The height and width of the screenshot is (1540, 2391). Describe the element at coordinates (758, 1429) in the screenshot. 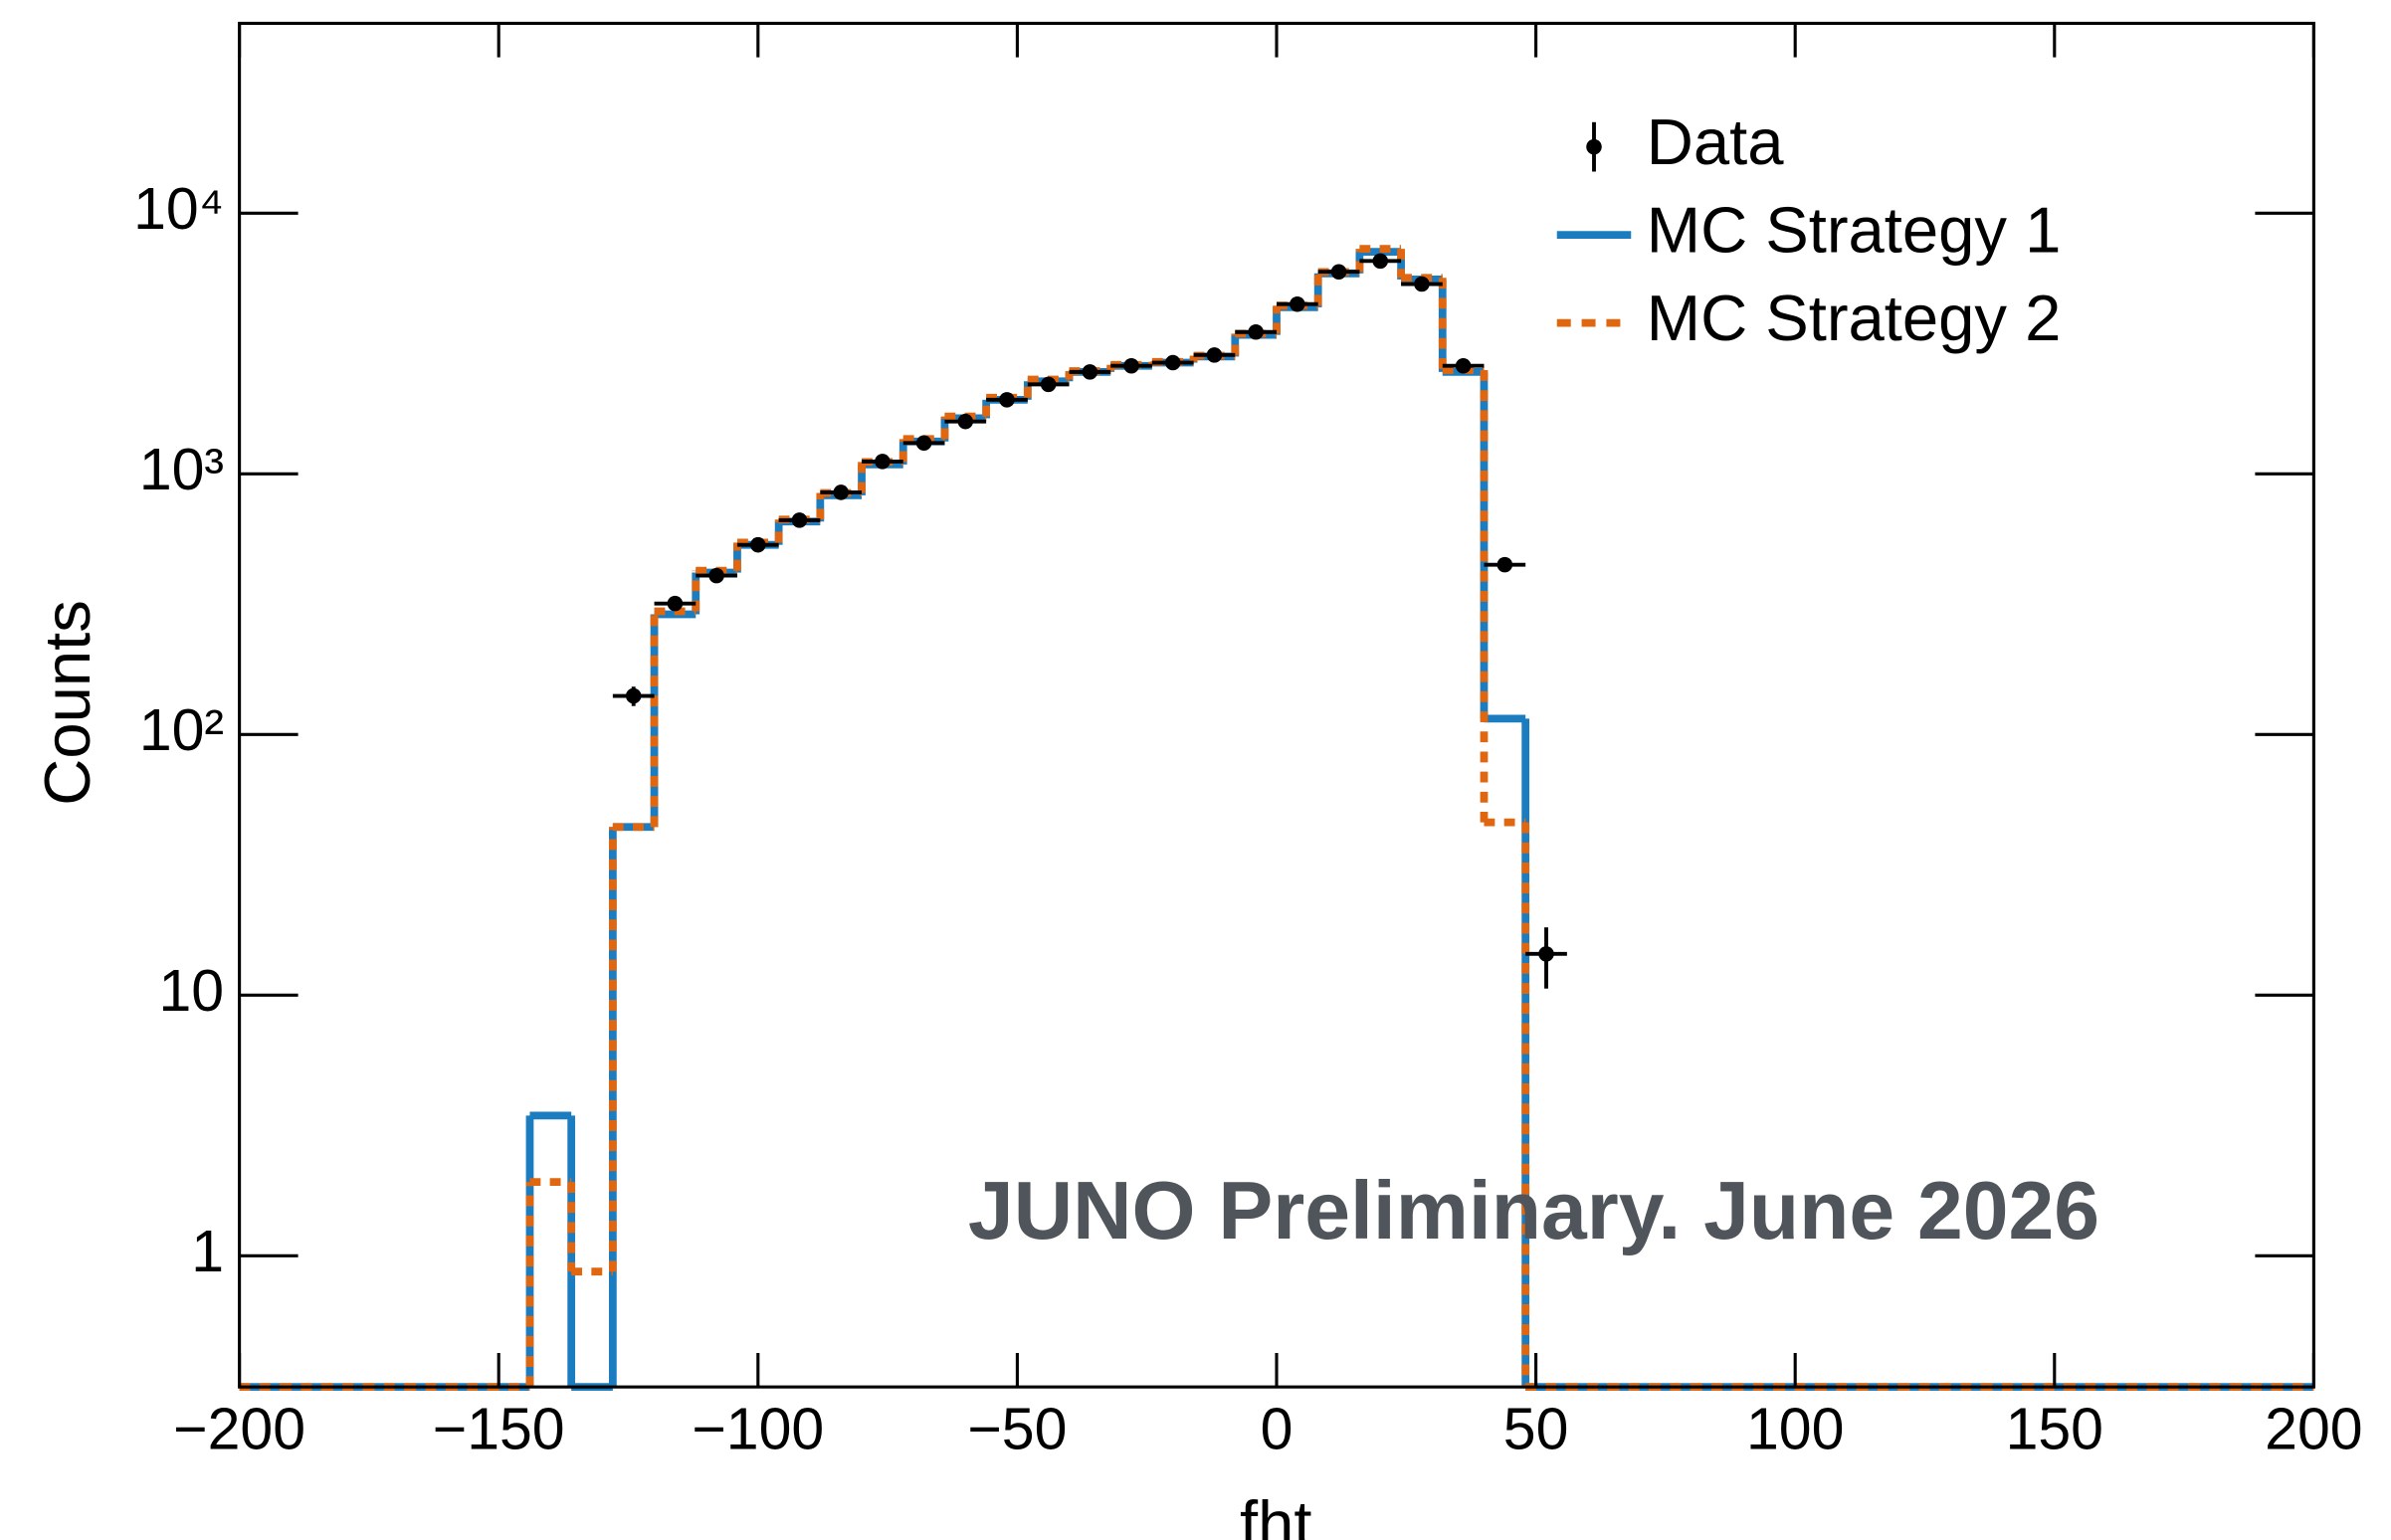

I see `x-tick-label: −100` at that location.